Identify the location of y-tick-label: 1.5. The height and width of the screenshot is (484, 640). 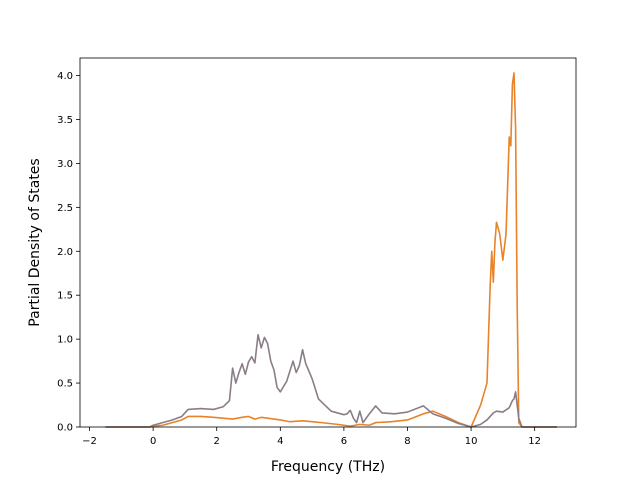
(65, 296).